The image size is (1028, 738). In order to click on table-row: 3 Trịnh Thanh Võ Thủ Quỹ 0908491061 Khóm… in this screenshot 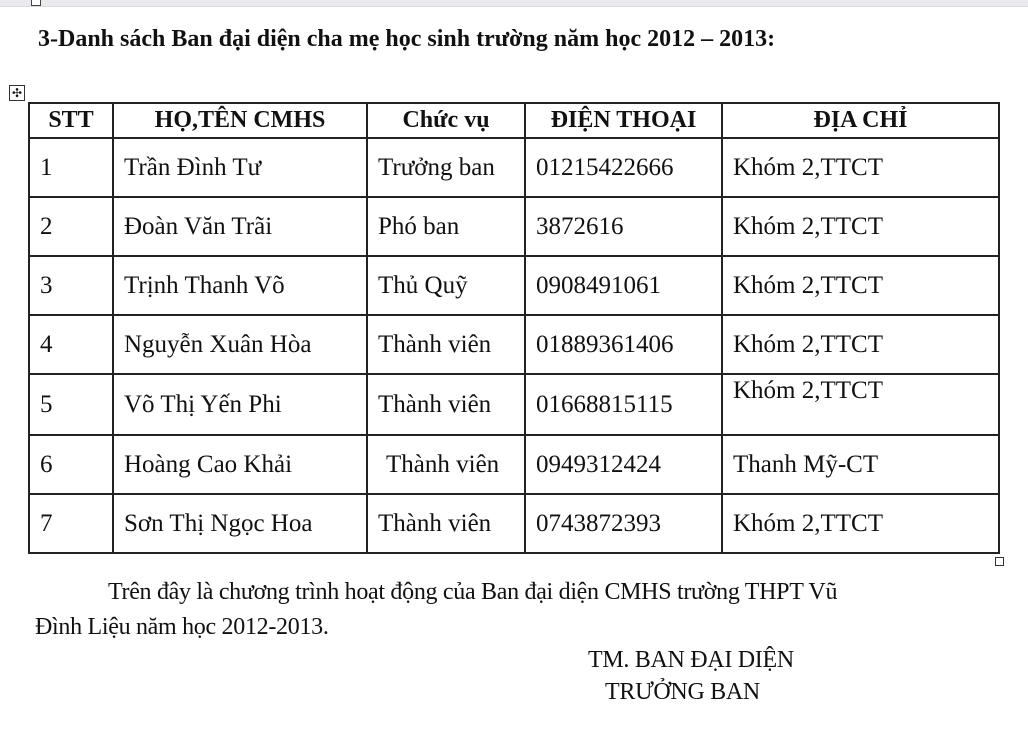, I will do `click(514, 285)`.